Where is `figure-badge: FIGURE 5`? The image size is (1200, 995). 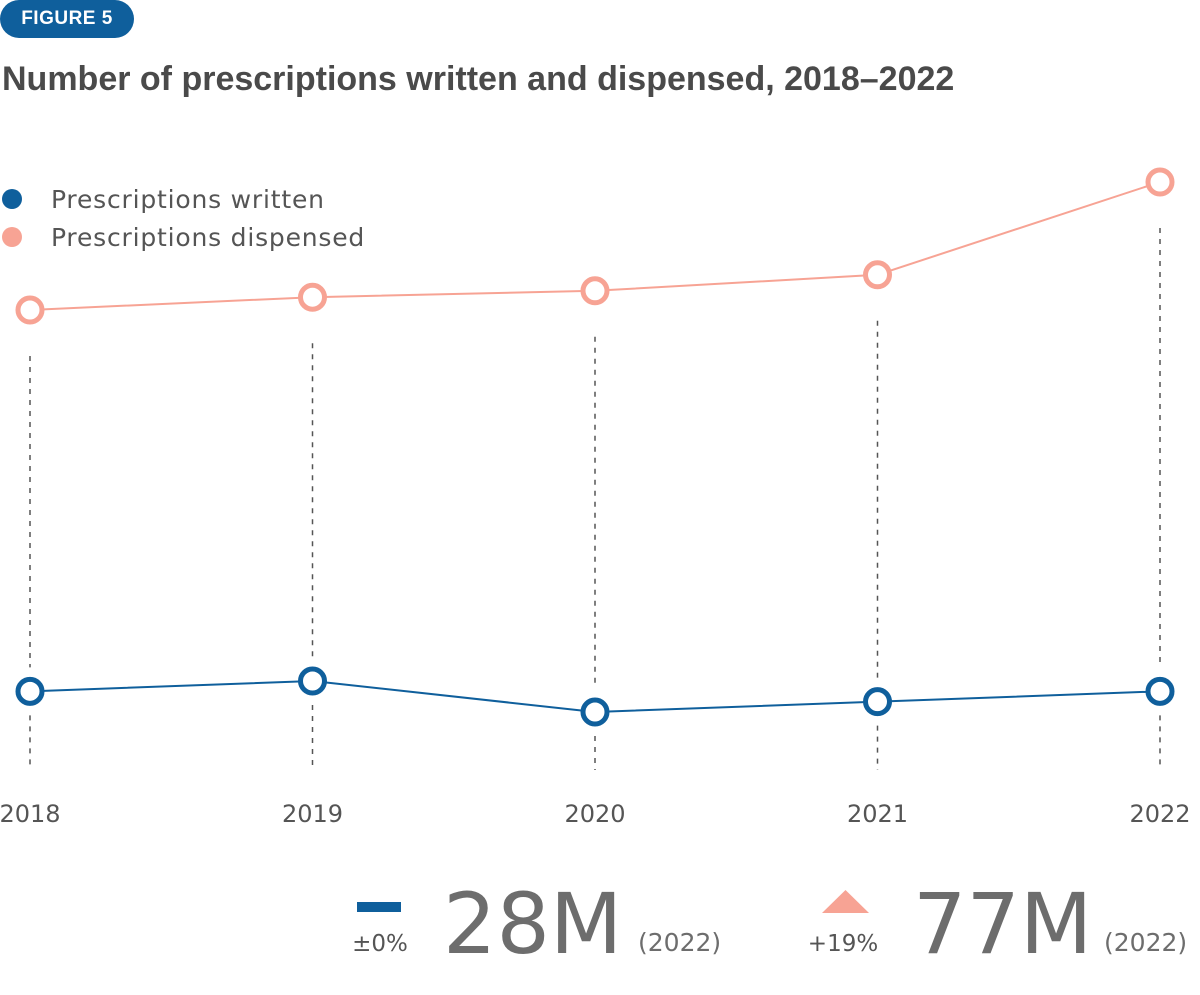 figure-badge: FIGURE 5 is located at coordinates (67, 19).